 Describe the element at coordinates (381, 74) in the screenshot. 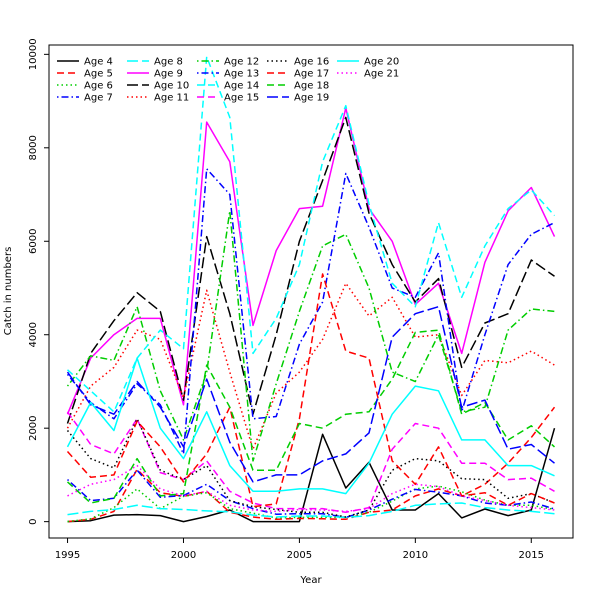

I see `legend-label: Age 21` at that location.